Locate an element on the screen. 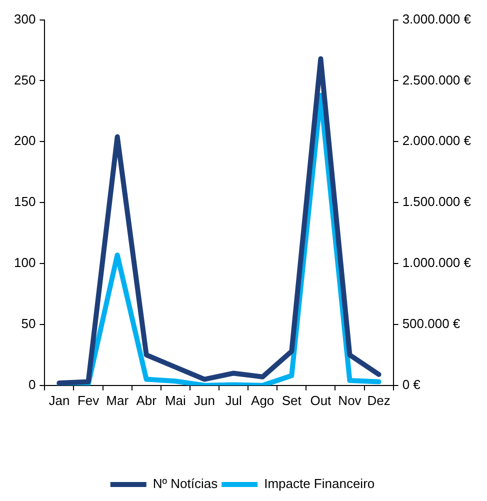 The height and width of the screenshot is (501, 487). y-tick-label: 0 is located at coordinates (32, 384).